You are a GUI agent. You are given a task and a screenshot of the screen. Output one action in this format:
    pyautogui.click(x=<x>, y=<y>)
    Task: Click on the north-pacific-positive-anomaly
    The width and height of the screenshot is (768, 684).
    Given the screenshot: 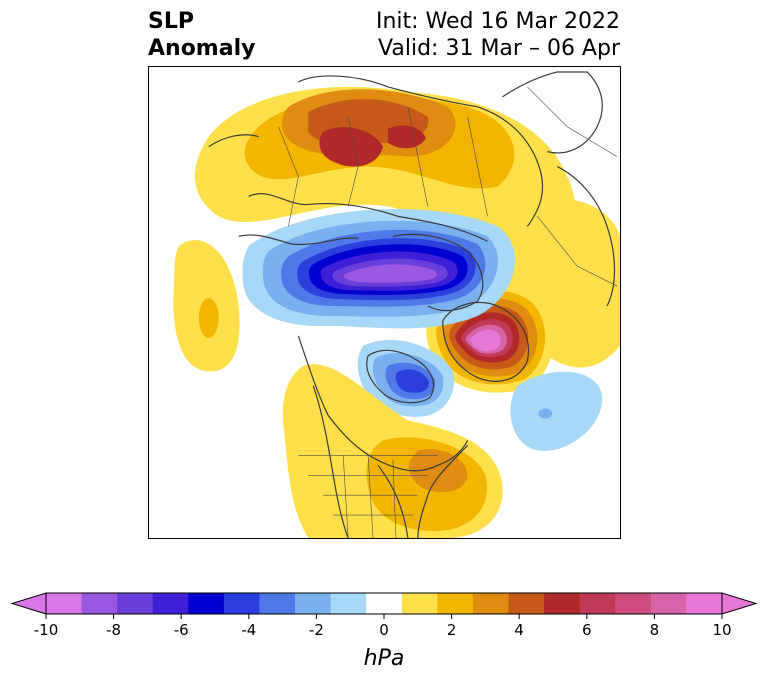 What is the action you would take?
    pyautogui.click(x=206, y=306)
    